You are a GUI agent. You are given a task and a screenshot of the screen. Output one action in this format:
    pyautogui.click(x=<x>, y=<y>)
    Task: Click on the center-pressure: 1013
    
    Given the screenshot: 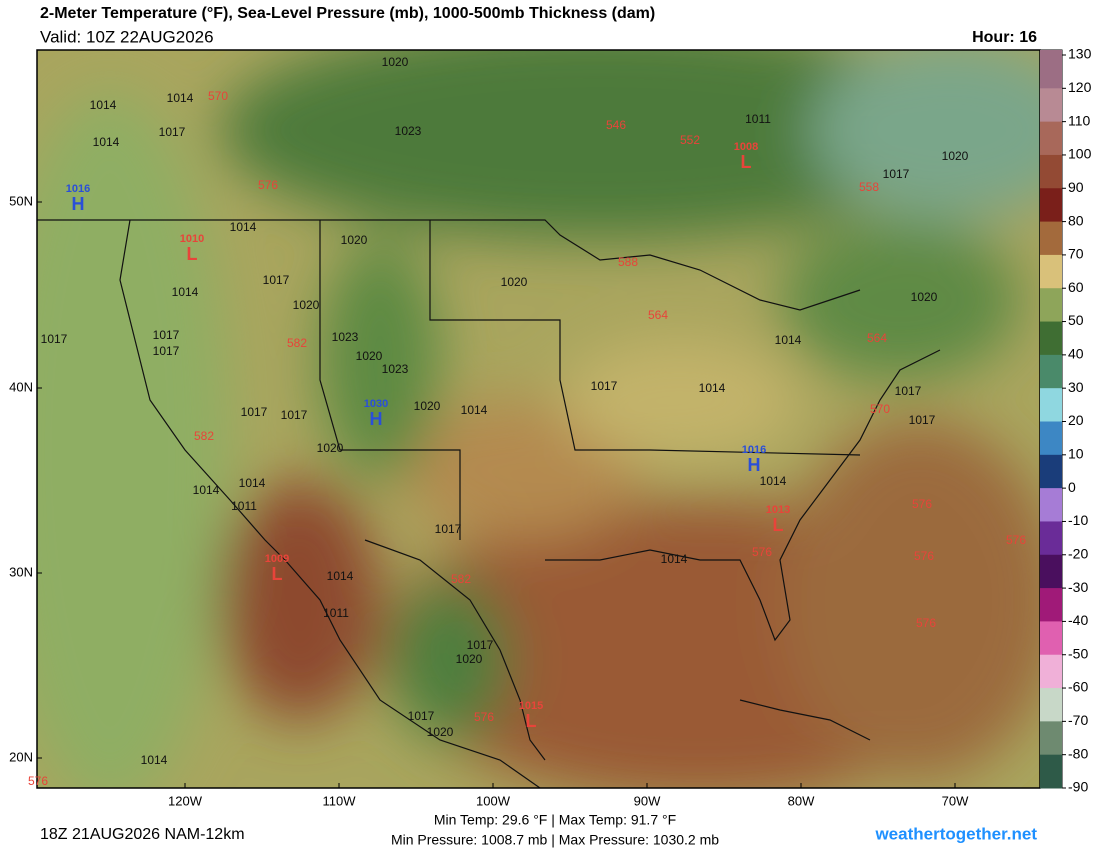 What is the action you would take?
    pyautogui.click(x=778, y=510)
    